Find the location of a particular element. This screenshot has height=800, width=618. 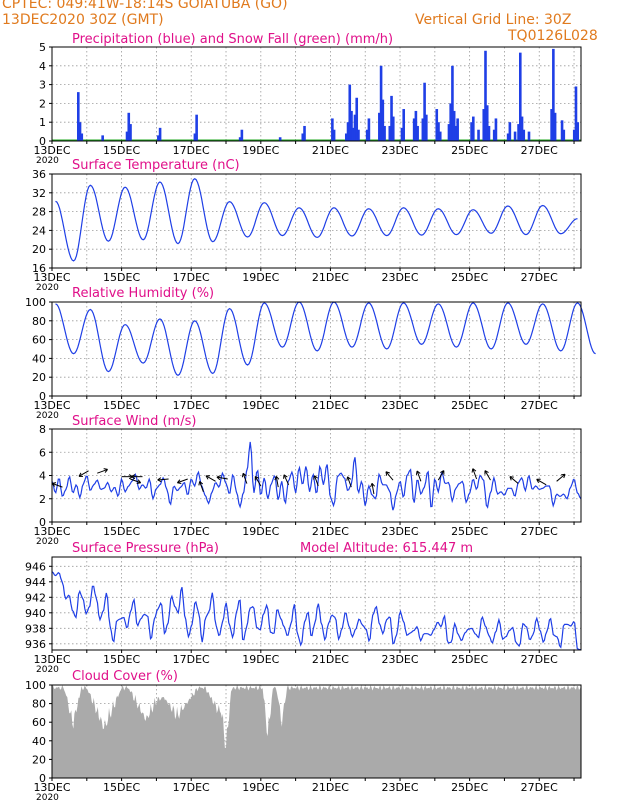

pressure-ytick-label: 940 is located at coordinates (35, 613).